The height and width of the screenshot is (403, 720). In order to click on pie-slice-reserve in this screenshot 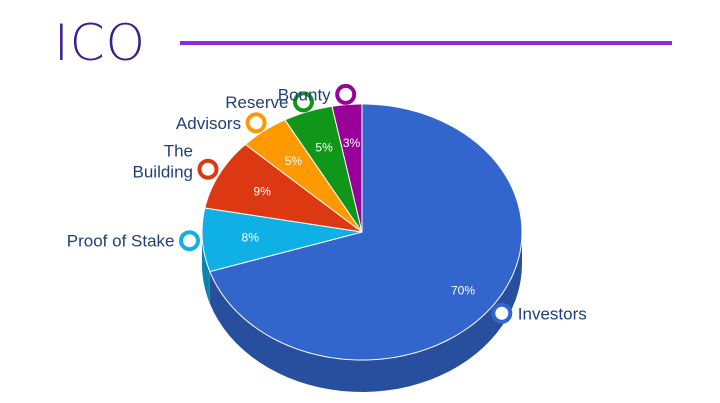, I will do `click(323, 169)`.